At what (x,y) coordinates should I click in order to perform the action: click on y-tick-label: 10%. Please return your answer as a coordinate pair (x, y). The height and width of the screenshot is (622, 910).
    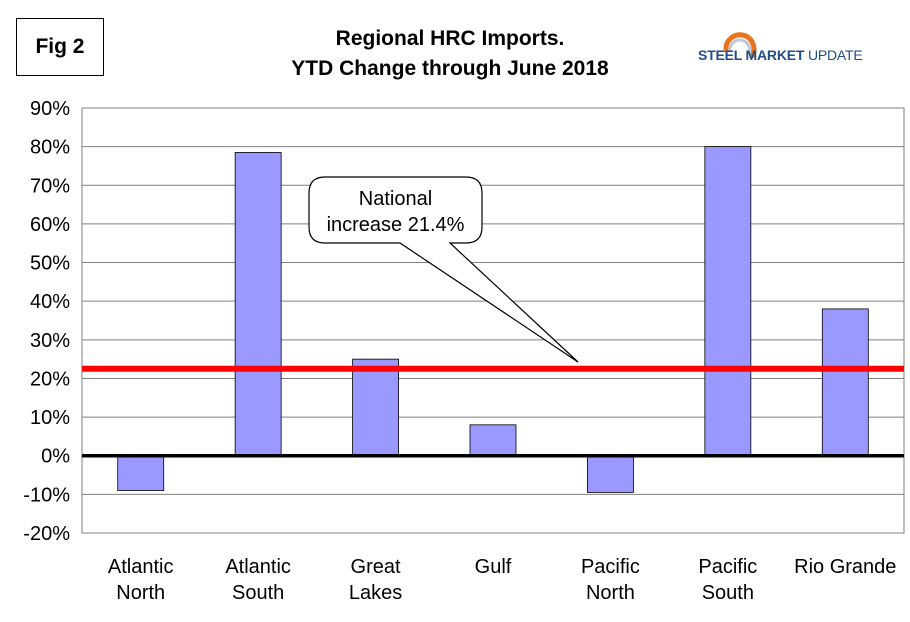
    Looking at the image, I should click on (50, 418).